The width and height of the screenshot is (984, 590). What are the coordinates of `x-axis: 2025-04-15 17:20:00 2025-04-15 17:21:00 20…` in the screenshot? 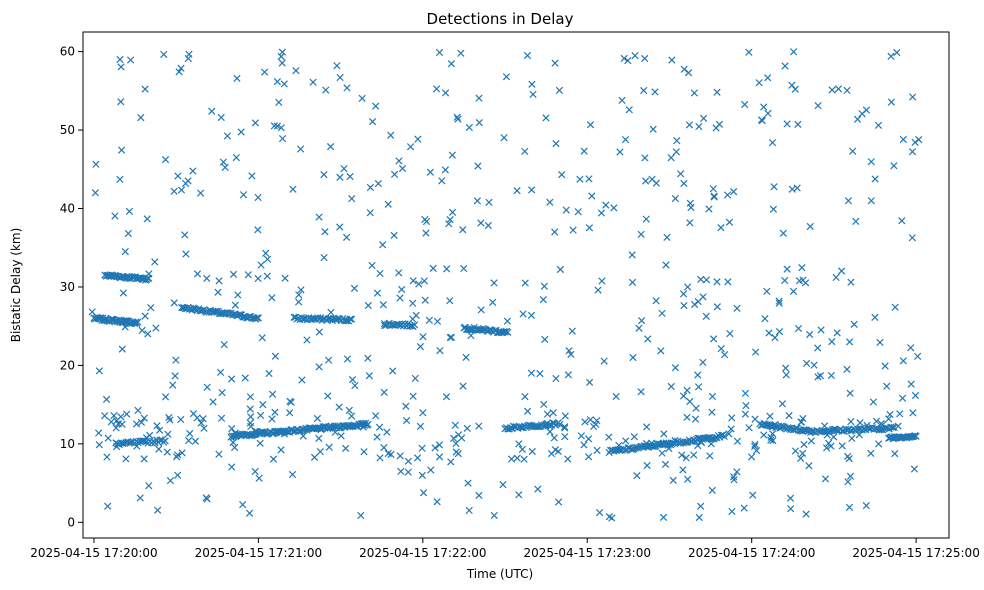 It's located at (505, 549).